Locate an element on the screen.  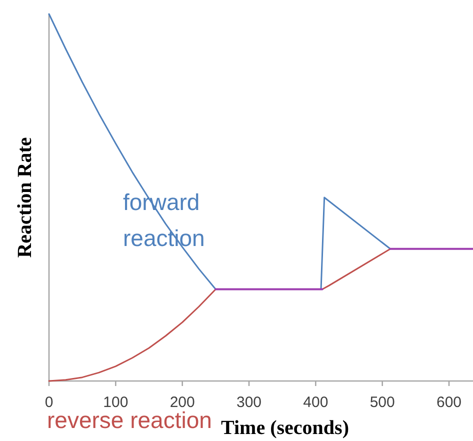
x-tick-label: 400 is located at coordinates (315, 402).